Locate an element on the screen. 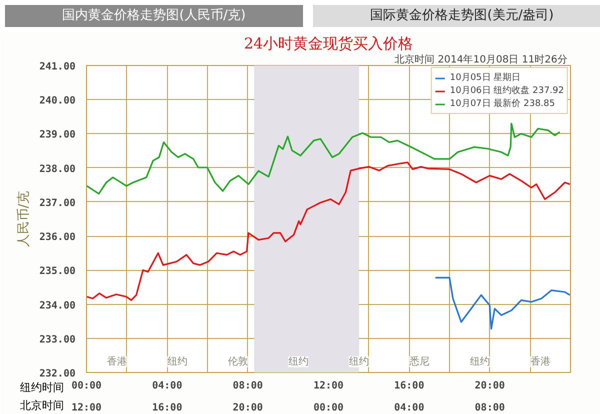 This screenshot has width=600, height=414. y-tick-label: 237.00 is located at coordinates (57, 203).